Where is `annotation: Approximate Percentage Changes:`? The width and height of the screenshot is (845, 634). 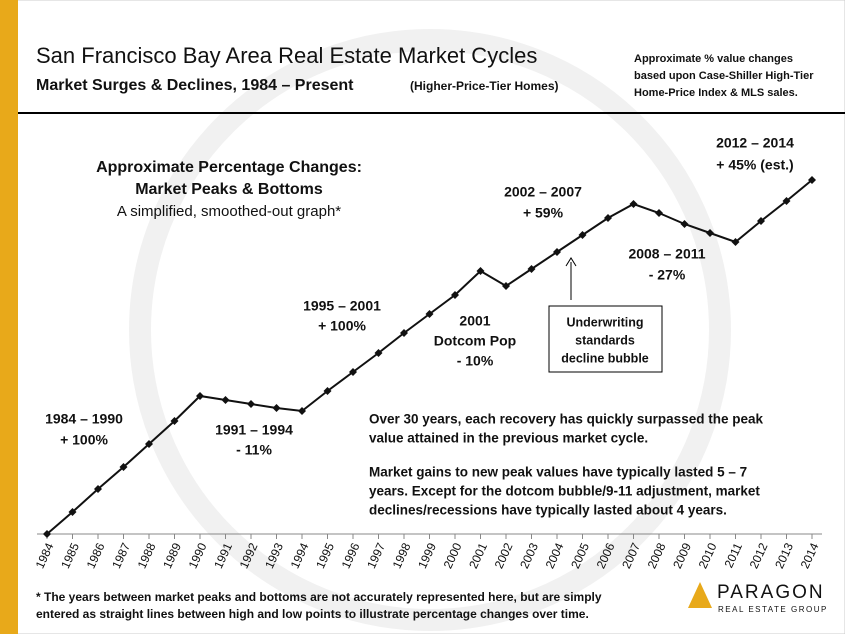 annotation: Approximate Percentage Changes: is located at coordinates (229, 167).